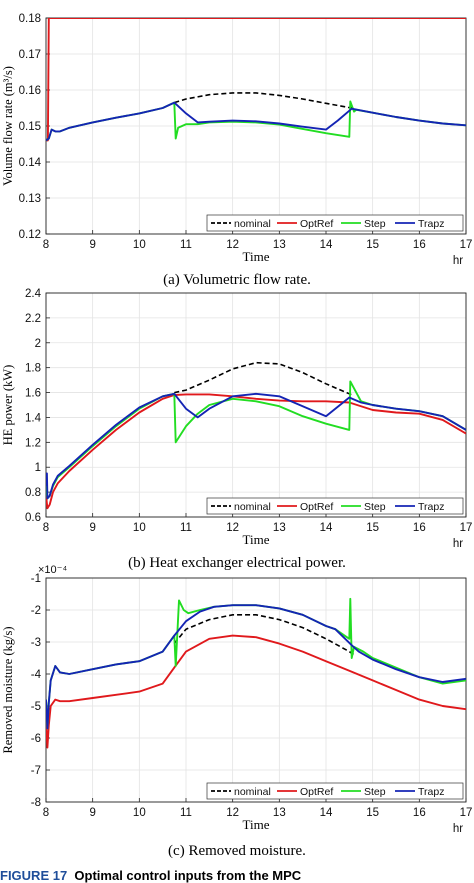 This screenshot has width=474, height=883. What do you see at coordinates (30, 19) in the screenshot?
I see `y-tick-label: 0.18` at bounding box center [30, 19].